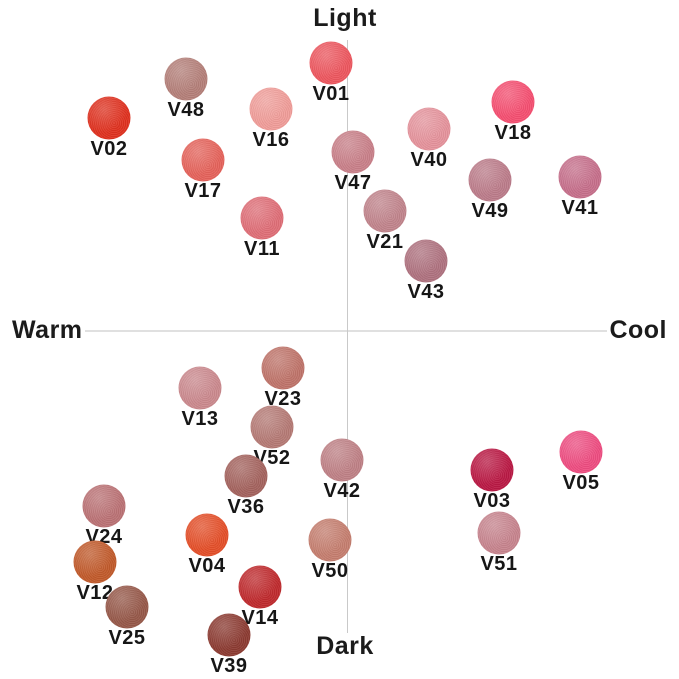 The width and height of the screenshot is (679, 679). Describe the element at coordinates (331, 94) in the screenshot. I see `shade-swatch-label: V01` at that location.